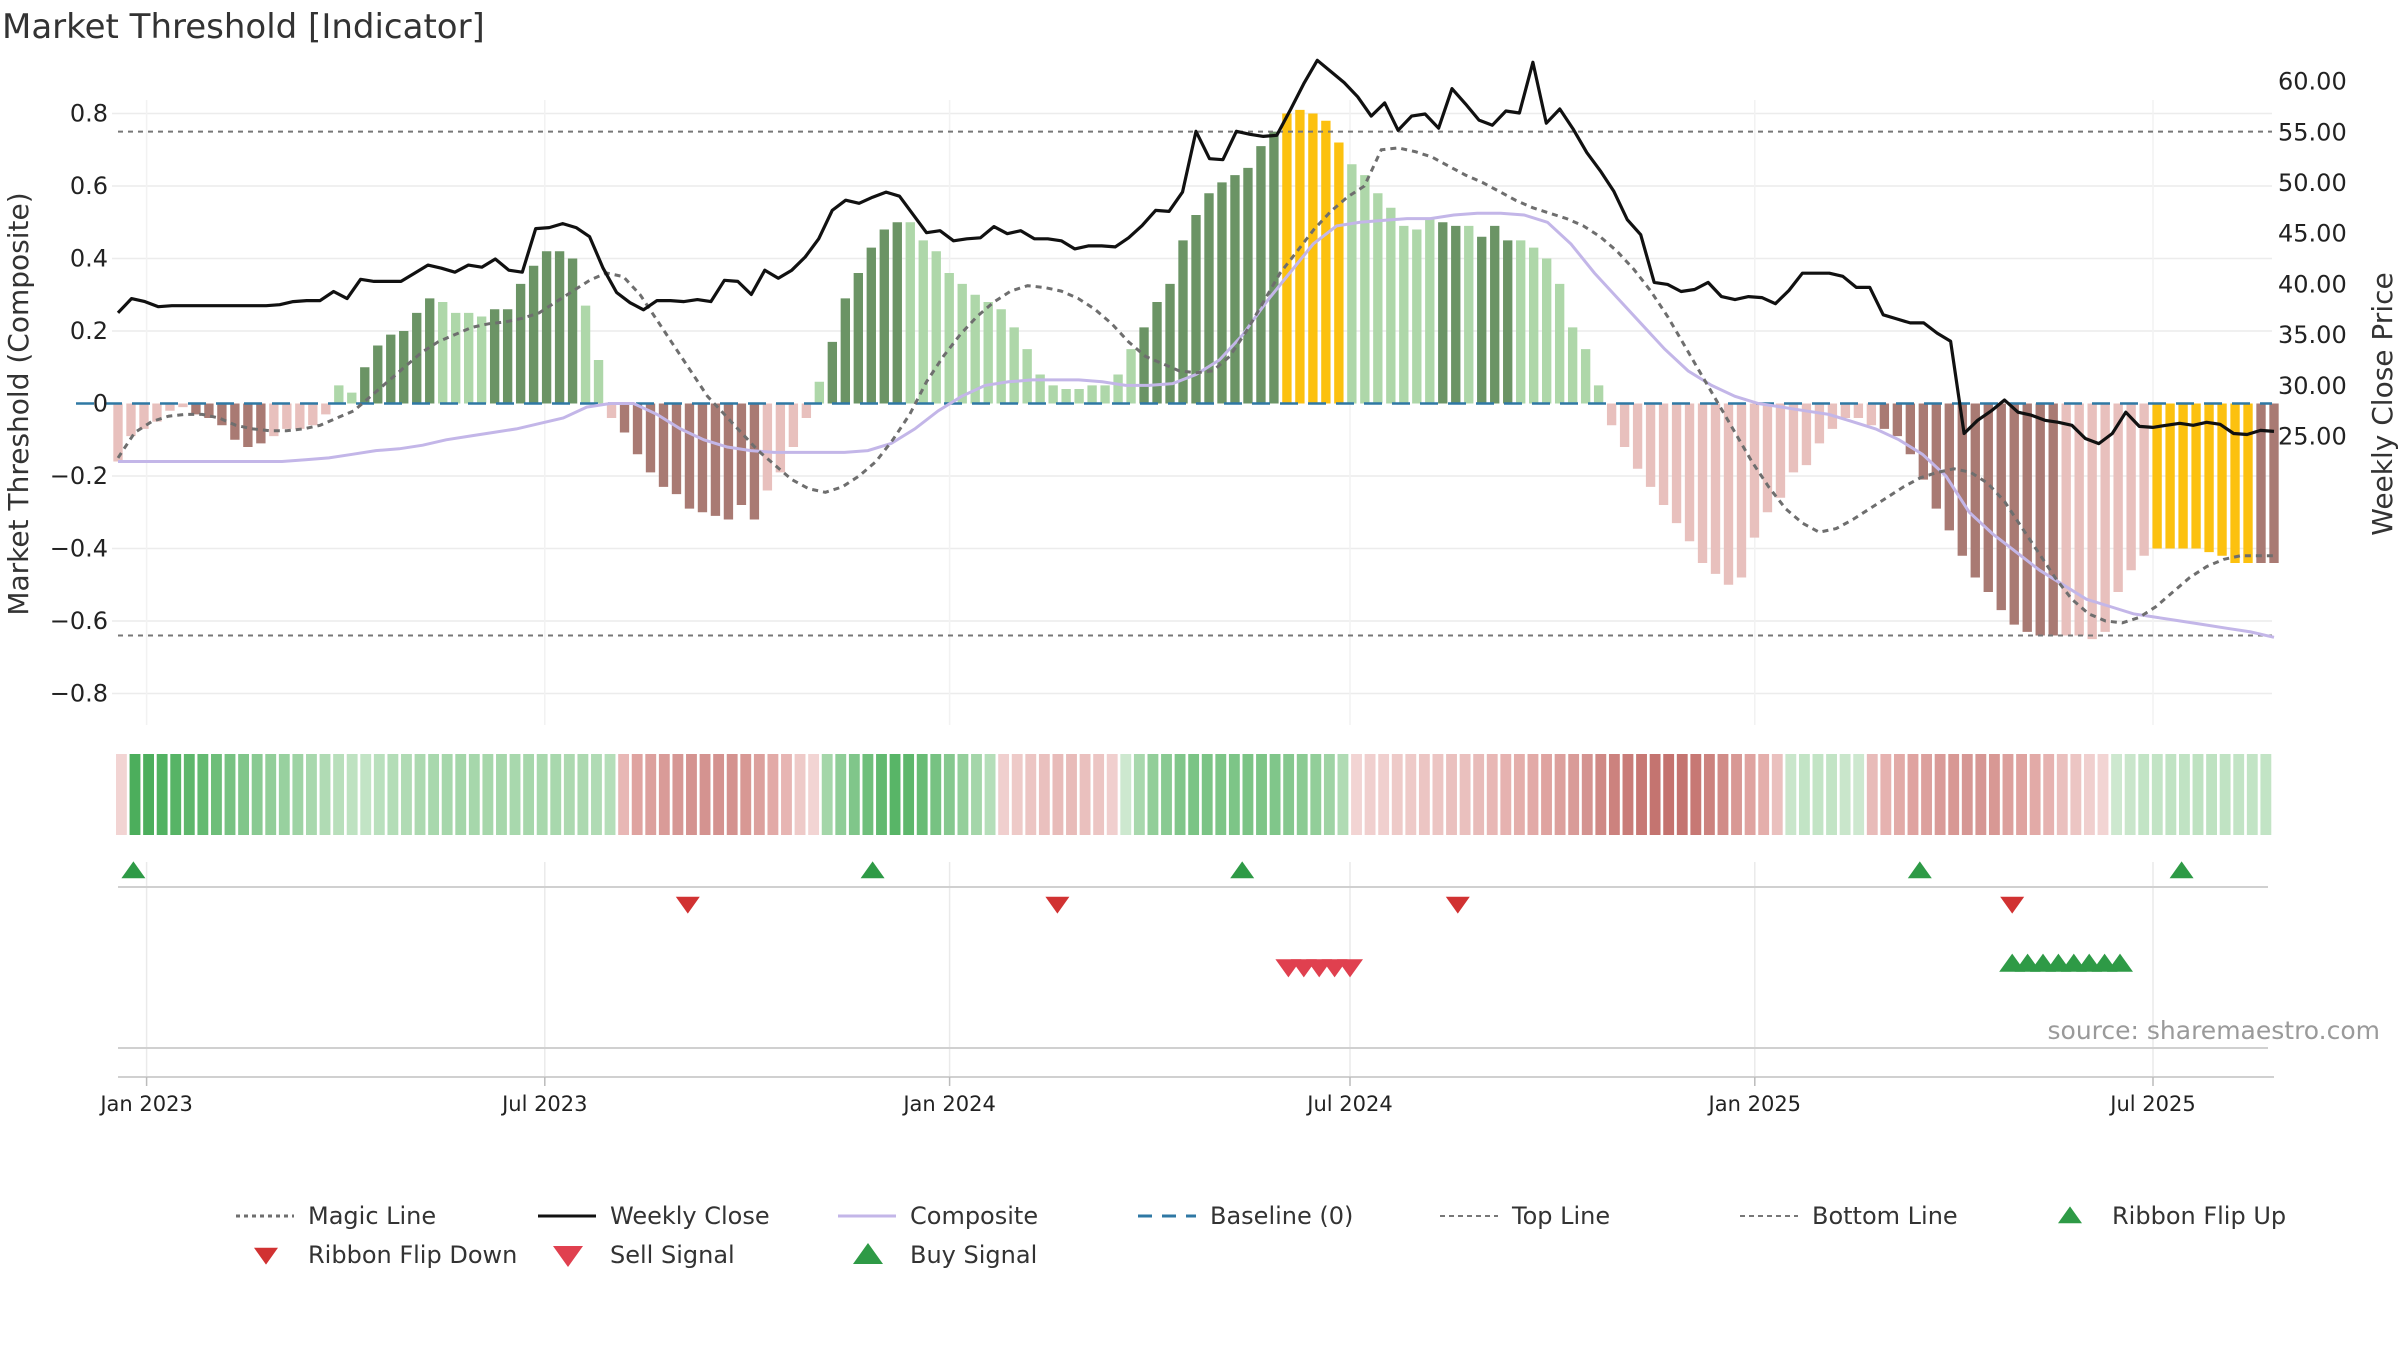 This screenshot has height=1350, width=2400. What do you see at coordinates (1457, 905) in the screenshot?
I see `ribbon-flip-down-marker` at bounding box center [1457, 905].